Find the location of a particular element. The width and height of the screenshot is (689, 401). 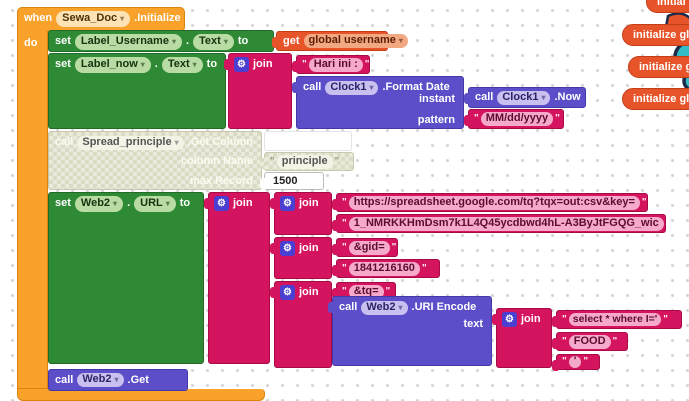

empty-socket is located at coordinates (308, 141).